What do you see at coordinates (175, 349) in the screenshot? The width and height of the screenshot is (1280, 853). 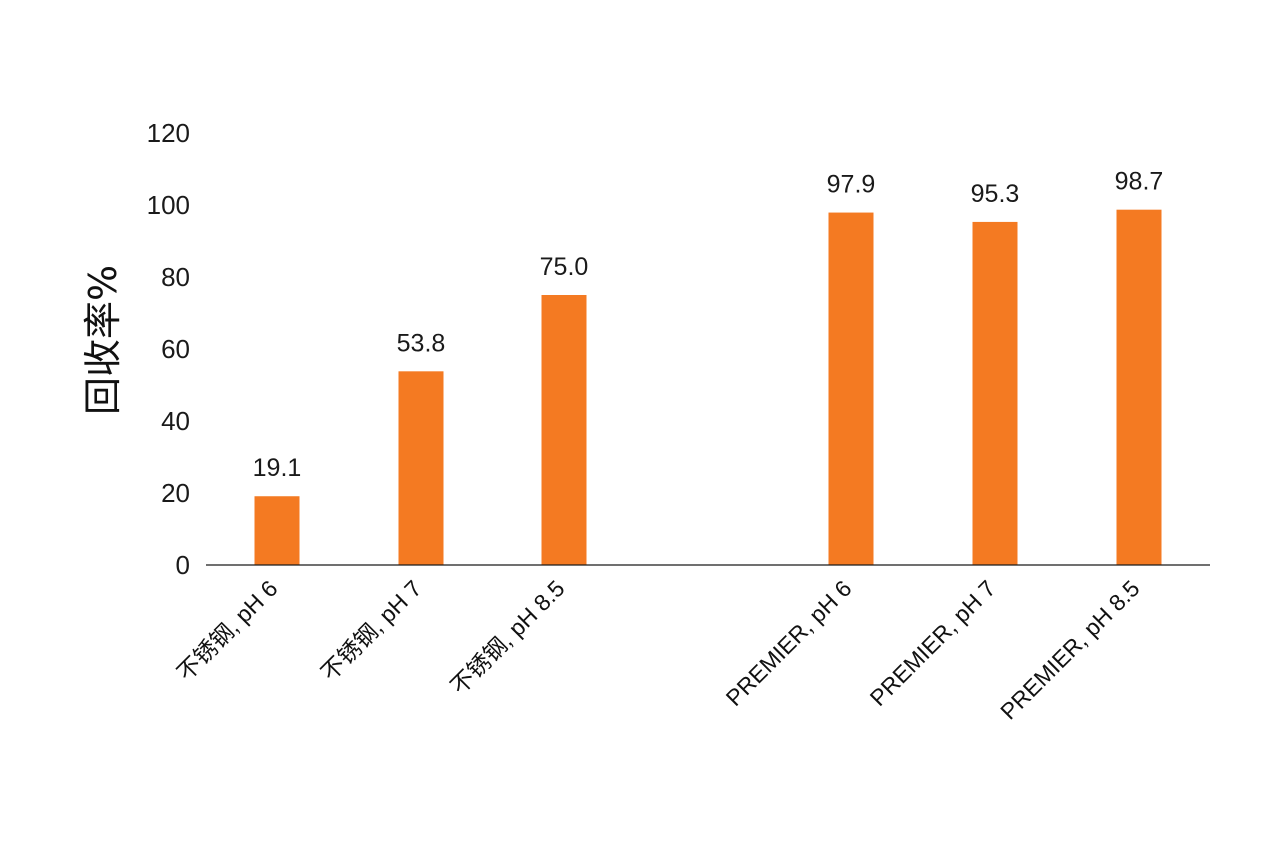 I see `y-tick-label: 60` at bounding box center [175, 349].